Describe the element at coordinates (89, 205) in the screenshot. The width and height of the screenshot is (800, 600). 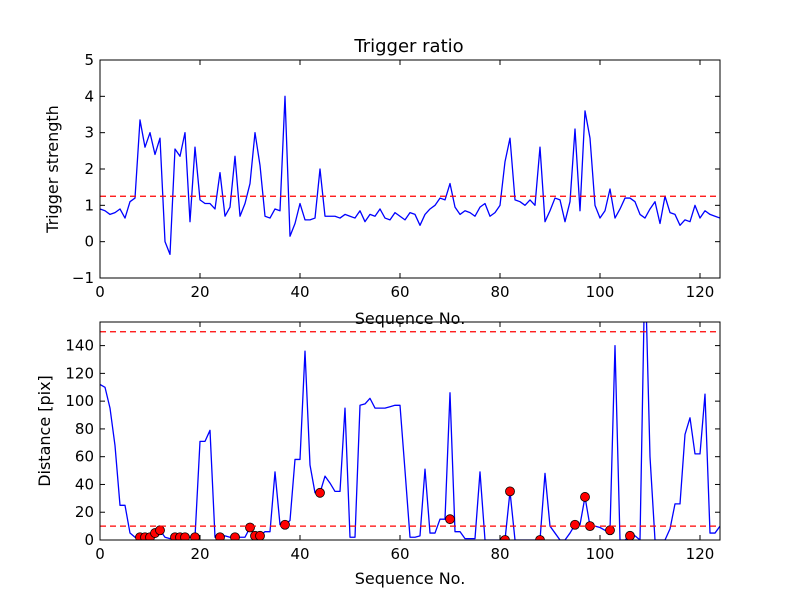
I see `top-y-tick-label: 1` at that location.